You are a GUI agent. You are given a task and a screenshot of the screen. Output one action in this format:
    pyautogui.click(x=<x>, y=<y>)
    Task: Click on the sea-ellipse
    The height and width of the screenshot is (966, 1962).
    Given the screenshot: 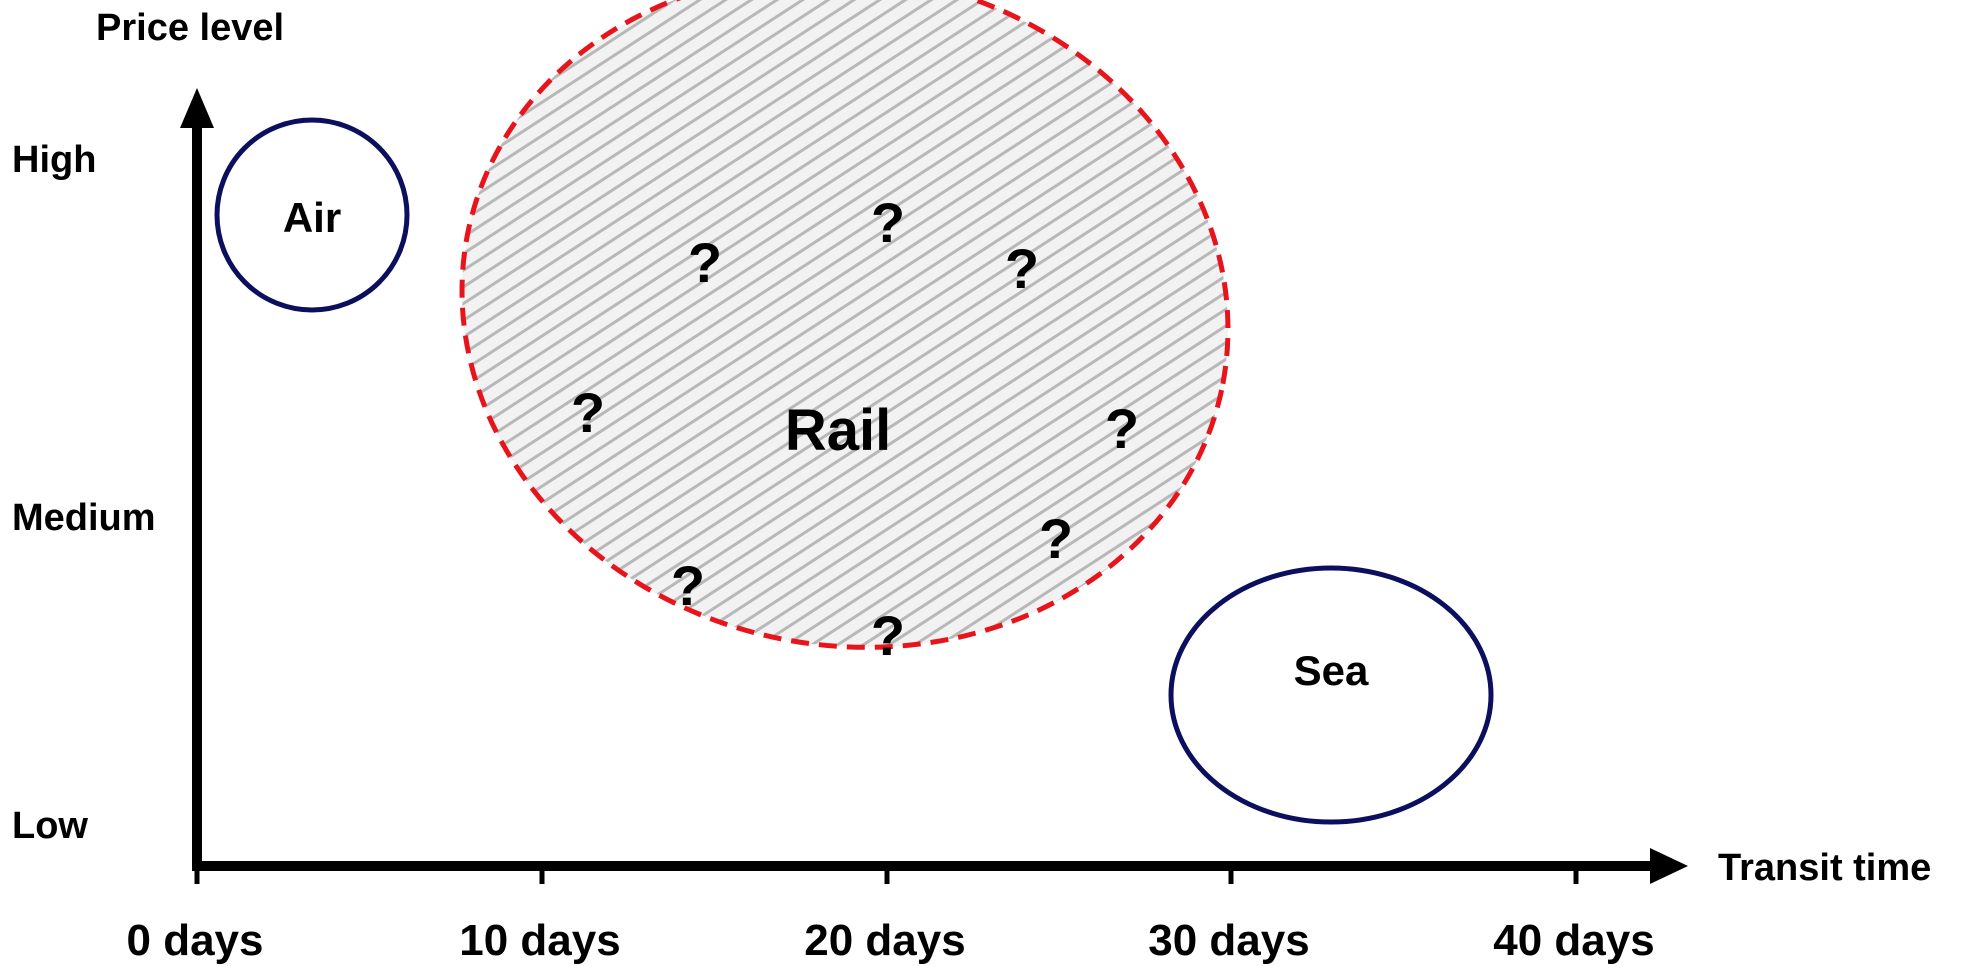 What is the action you would take?
    pyautogui.click(x=1331, y=695)
    